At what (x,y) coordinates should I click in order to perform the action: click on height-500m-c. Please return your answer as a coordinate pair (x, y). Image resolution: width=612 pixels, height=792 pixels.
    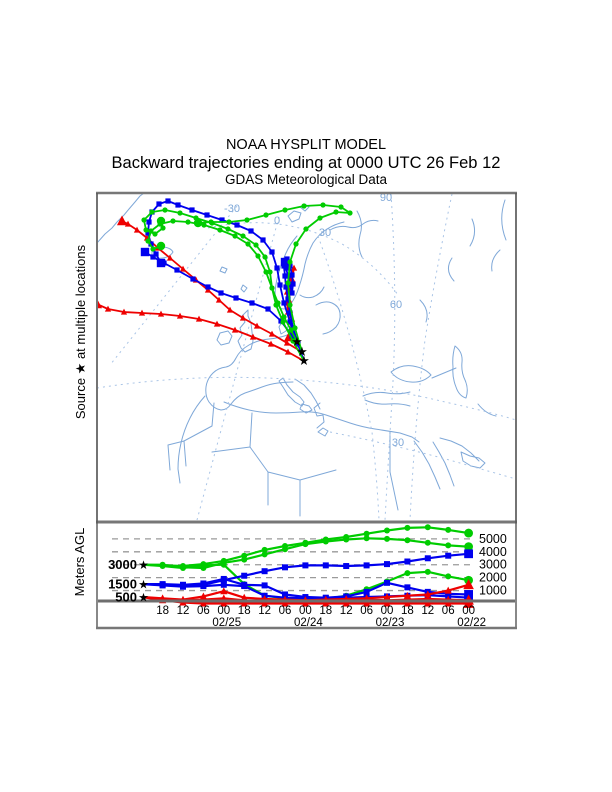
    Looking at the image, I should click on (308, 601).